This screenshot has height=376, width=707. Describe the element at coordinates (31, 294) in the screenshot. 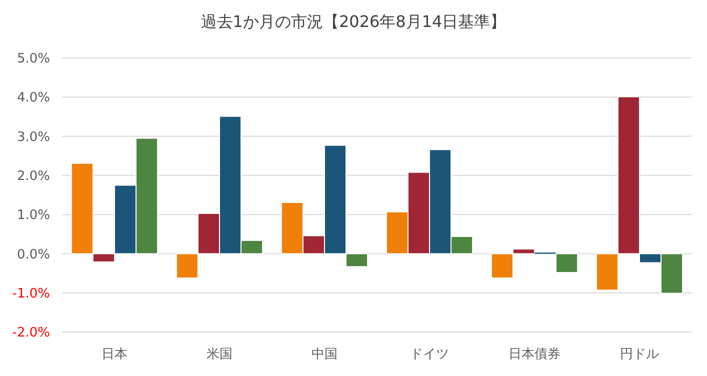

I see `y-tick-label: -1.0%` at that location.